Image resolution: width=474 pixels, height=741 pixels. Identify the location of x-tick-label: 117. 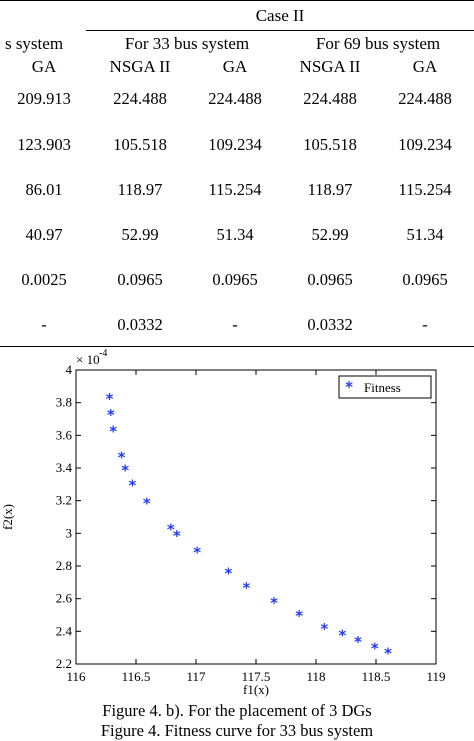
(196, 676).